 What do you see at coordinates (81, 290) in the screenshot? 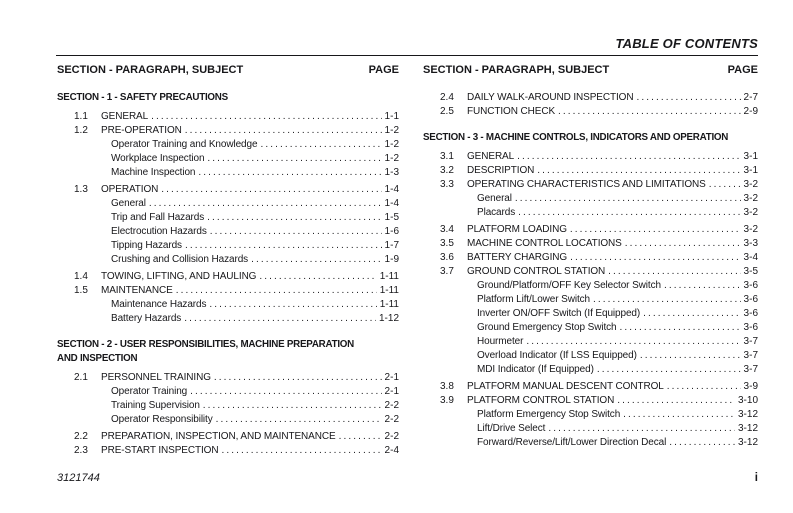
I see `toc-entry-number: 1.5` at bounding box center [81, 290].